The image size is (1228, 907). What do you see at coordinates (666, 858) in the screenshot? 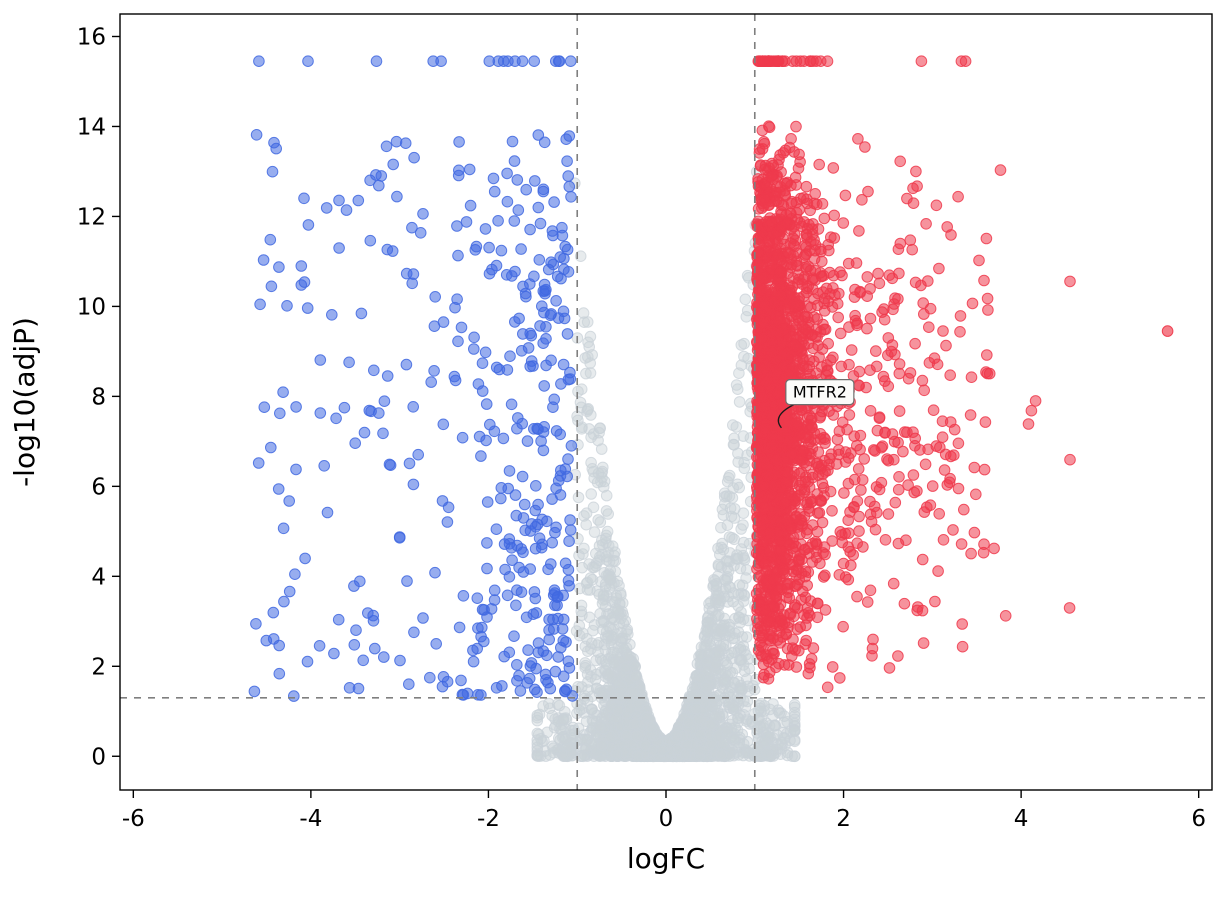
I see `x-axis-label: logFC` at bounding box center [666, 858].